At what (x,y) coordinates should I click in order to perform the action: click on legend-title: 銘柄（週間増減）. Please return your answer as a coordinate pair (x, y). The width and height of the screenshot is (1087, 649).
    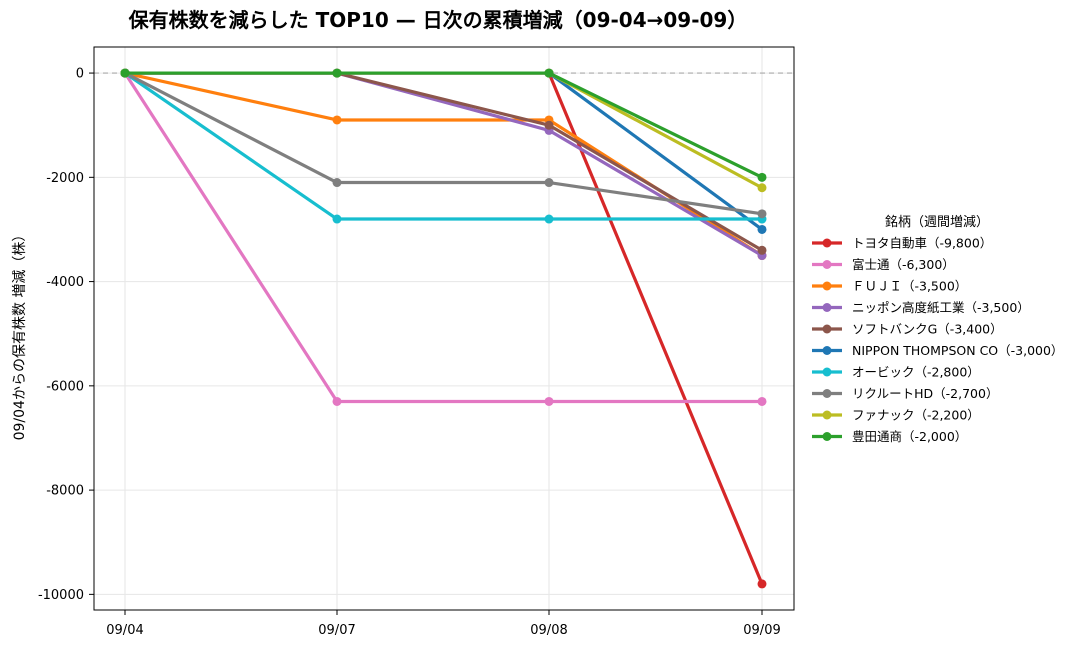
    Looking at the image, I should click on (937, 222).